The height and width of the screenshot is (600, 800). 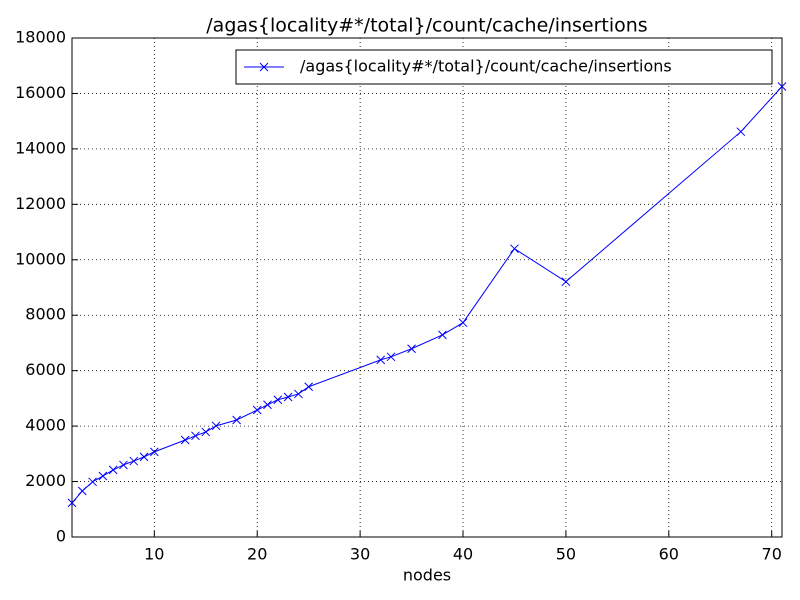 What do you see at coordinates (40, 258) in the screenshot?
I see `y-tick-label: 10000` at bounding box center [40, 258].